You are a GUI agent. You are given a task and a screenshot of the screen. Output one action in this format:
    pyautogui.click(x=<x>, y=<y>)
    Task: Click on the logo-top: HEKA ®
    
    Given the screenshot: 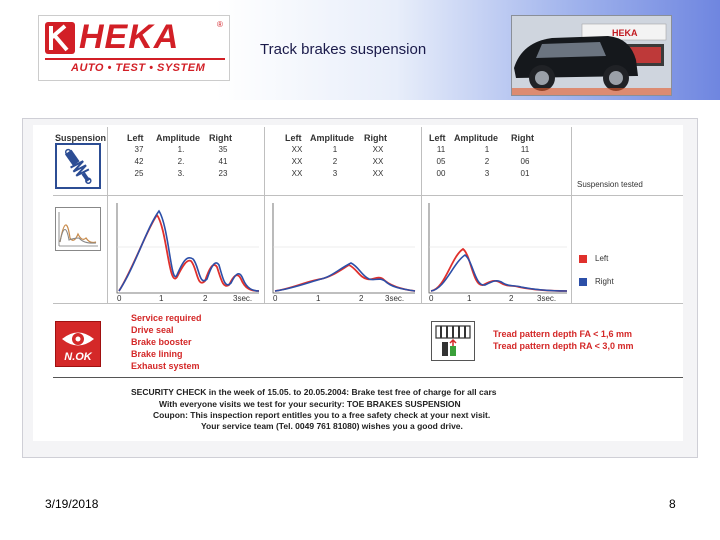 What is the action you would take?
    pyautogui.click(x=135, y=37)
    